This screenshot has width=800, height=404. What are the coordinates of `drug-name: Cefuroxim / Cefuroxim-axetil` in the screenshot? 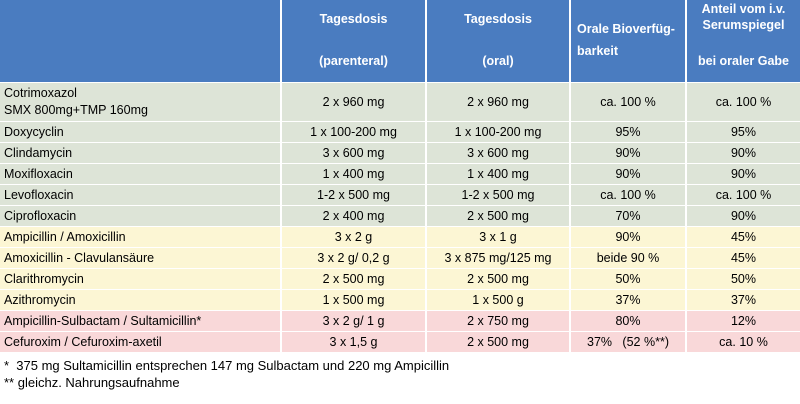 It's located at (141, 341).